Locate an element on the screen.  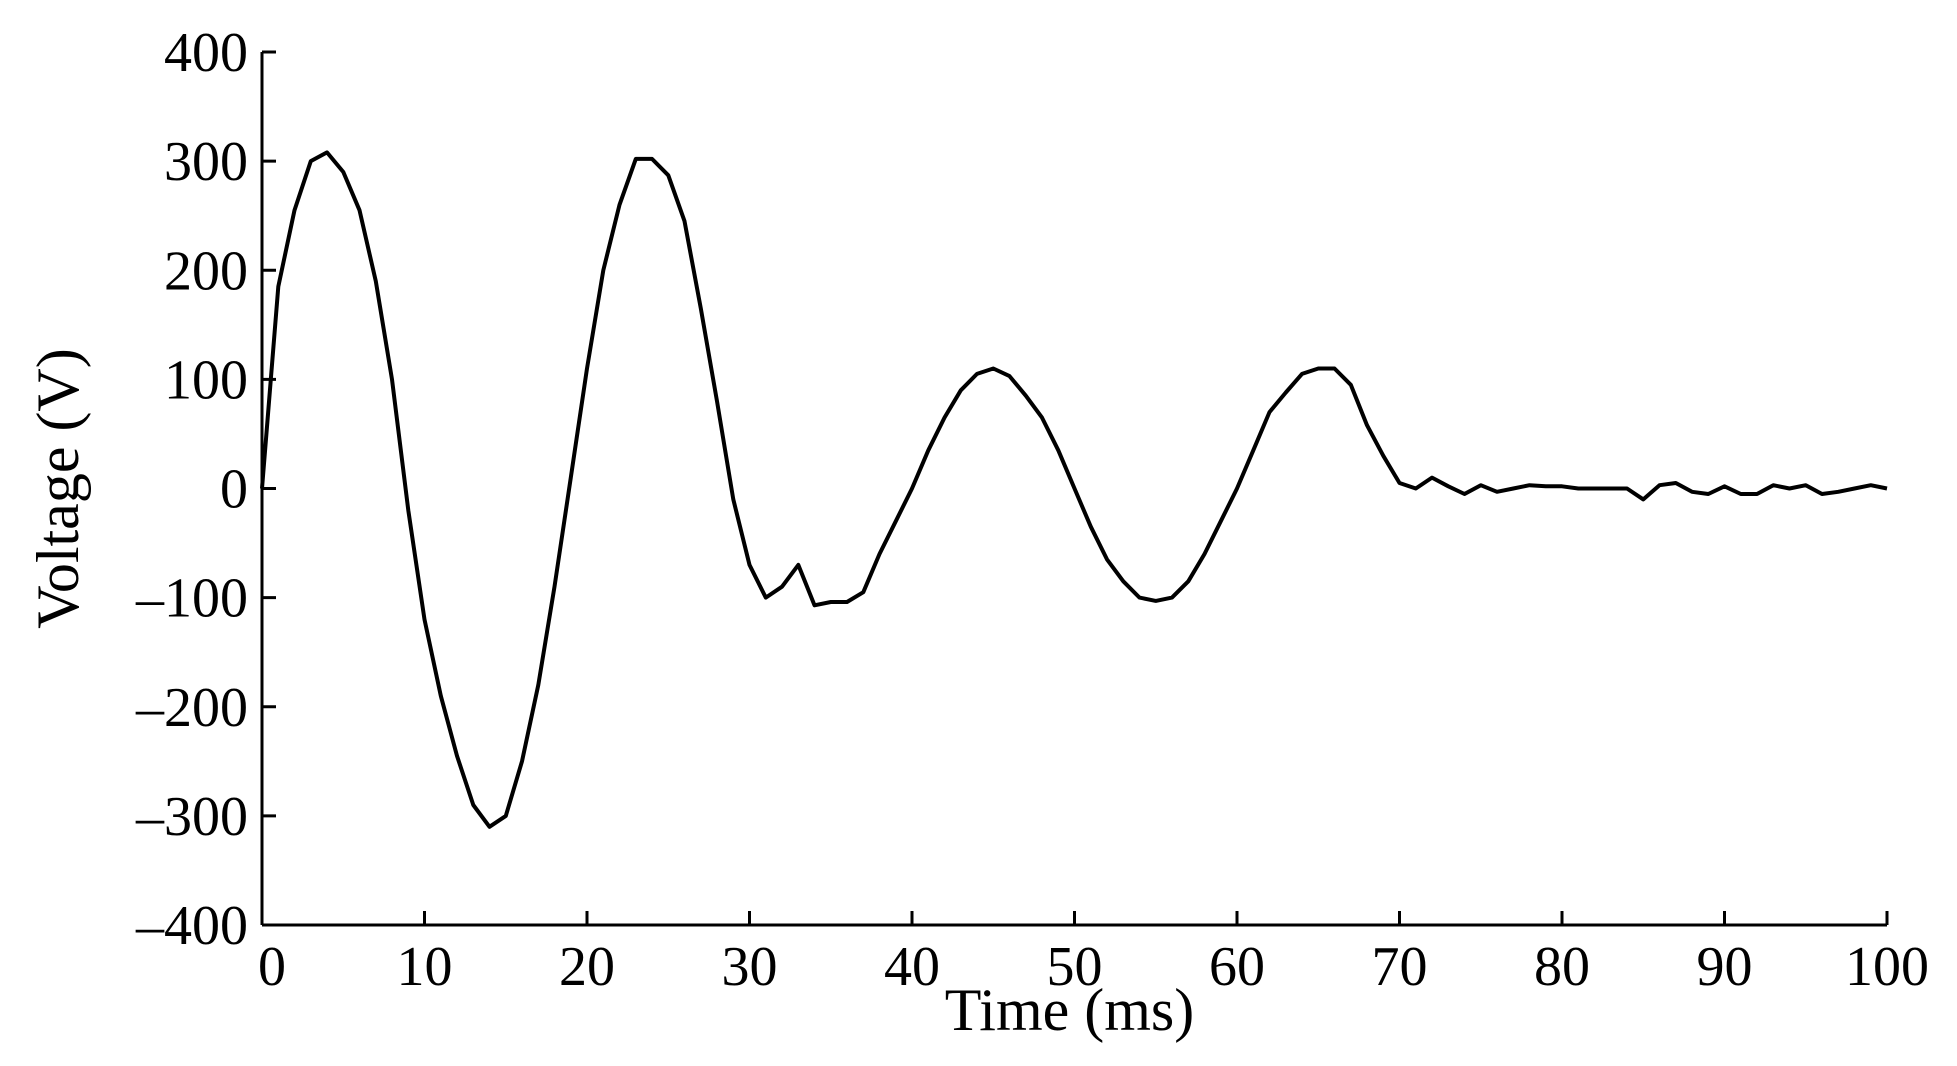
x-tick-label: 0 is located at coordinates (272, 967).